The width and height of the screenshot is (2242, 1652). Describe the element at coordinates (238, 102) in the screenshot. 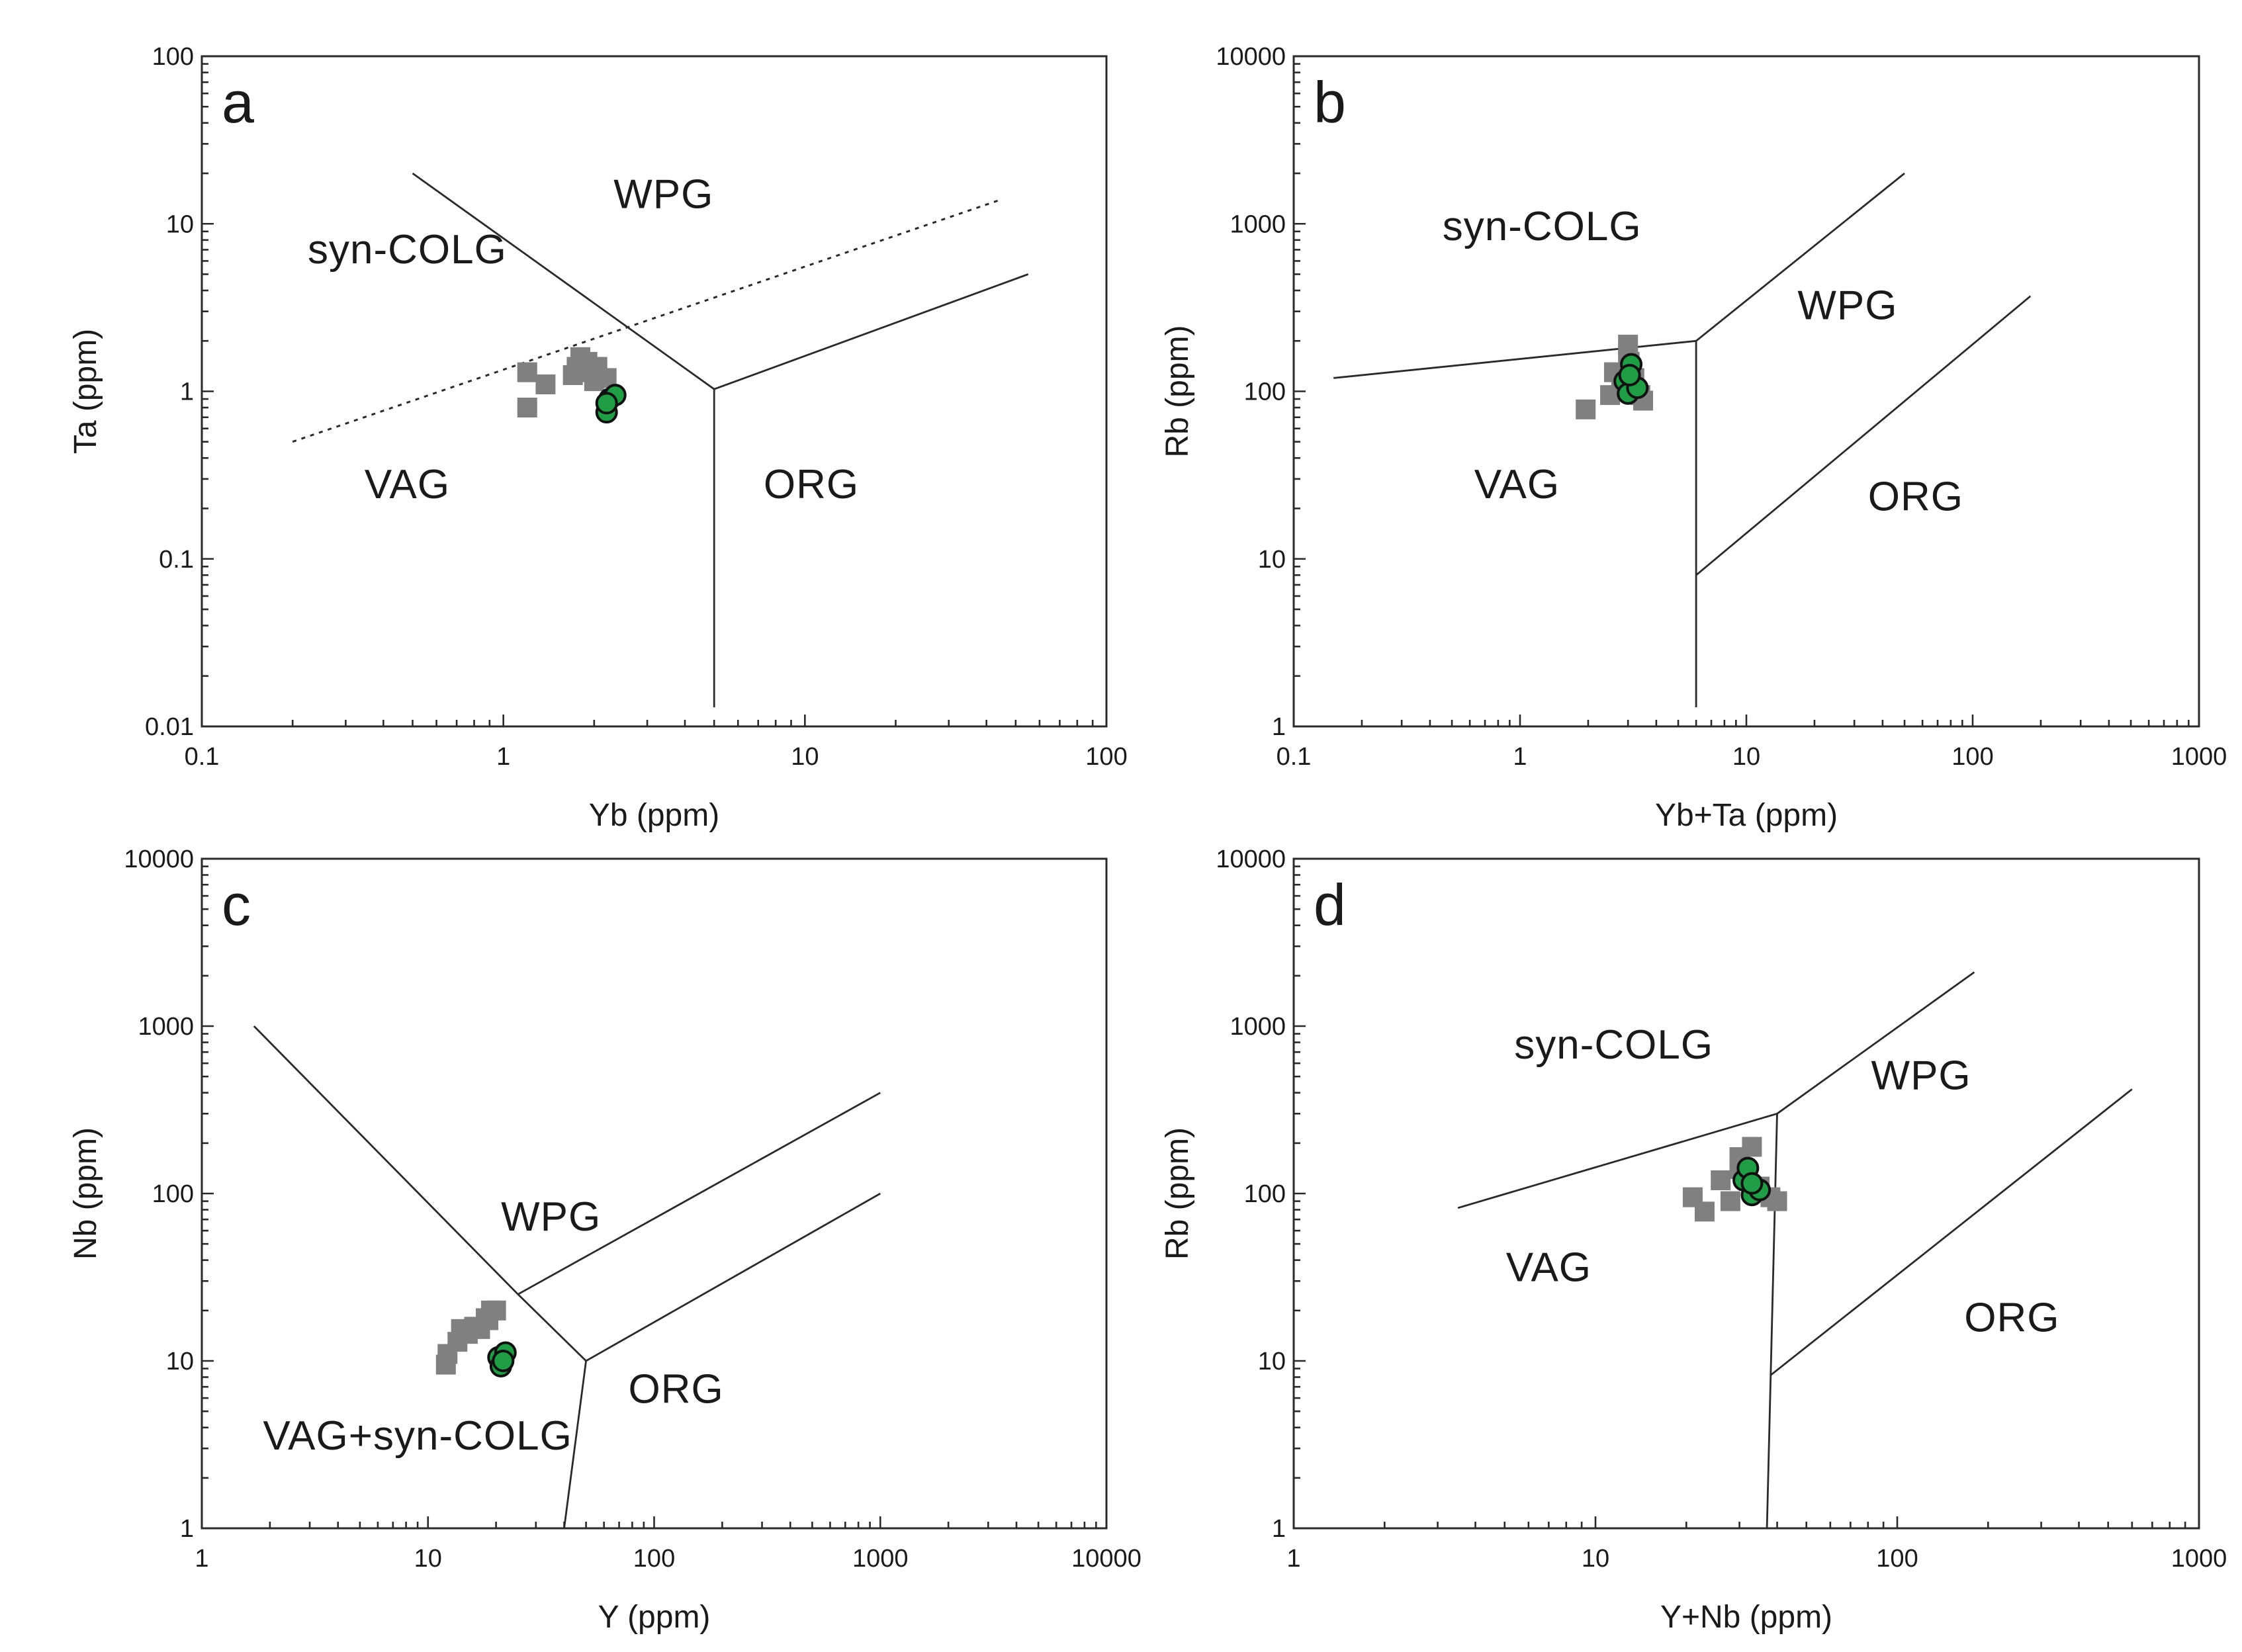

I see `panel-letter: a` at that location.